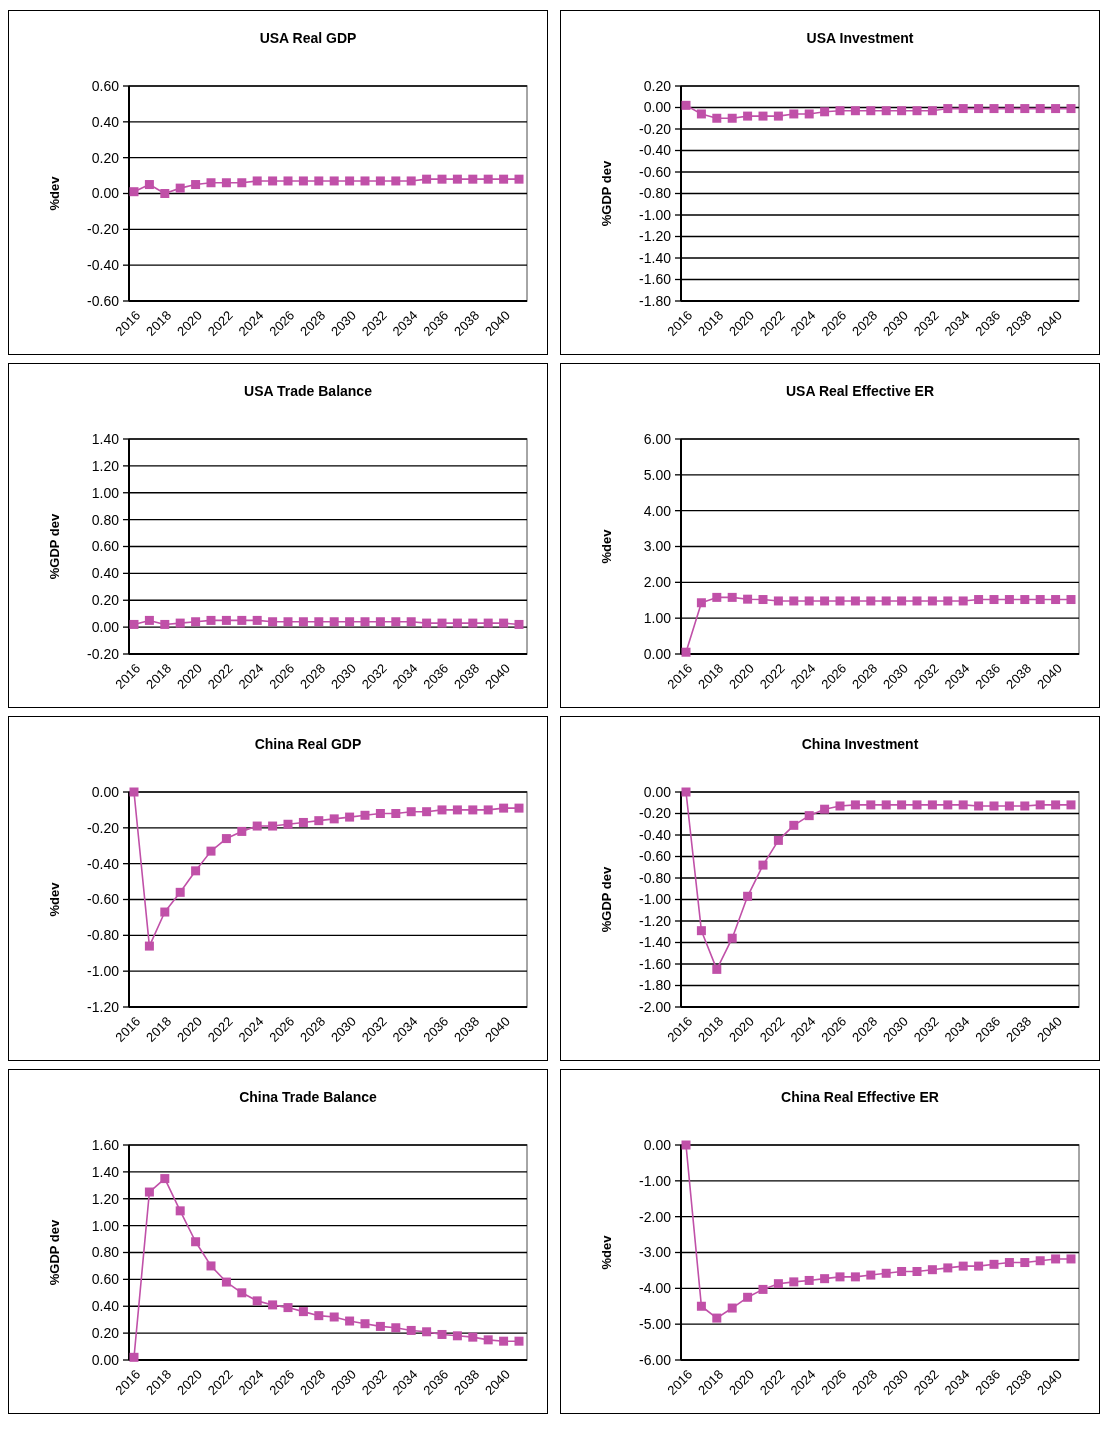  What do you see at coordinates (308, 391) in the screenshot?
I see `chart-title: USA Trade Balance` at bounding box center [308, 391].